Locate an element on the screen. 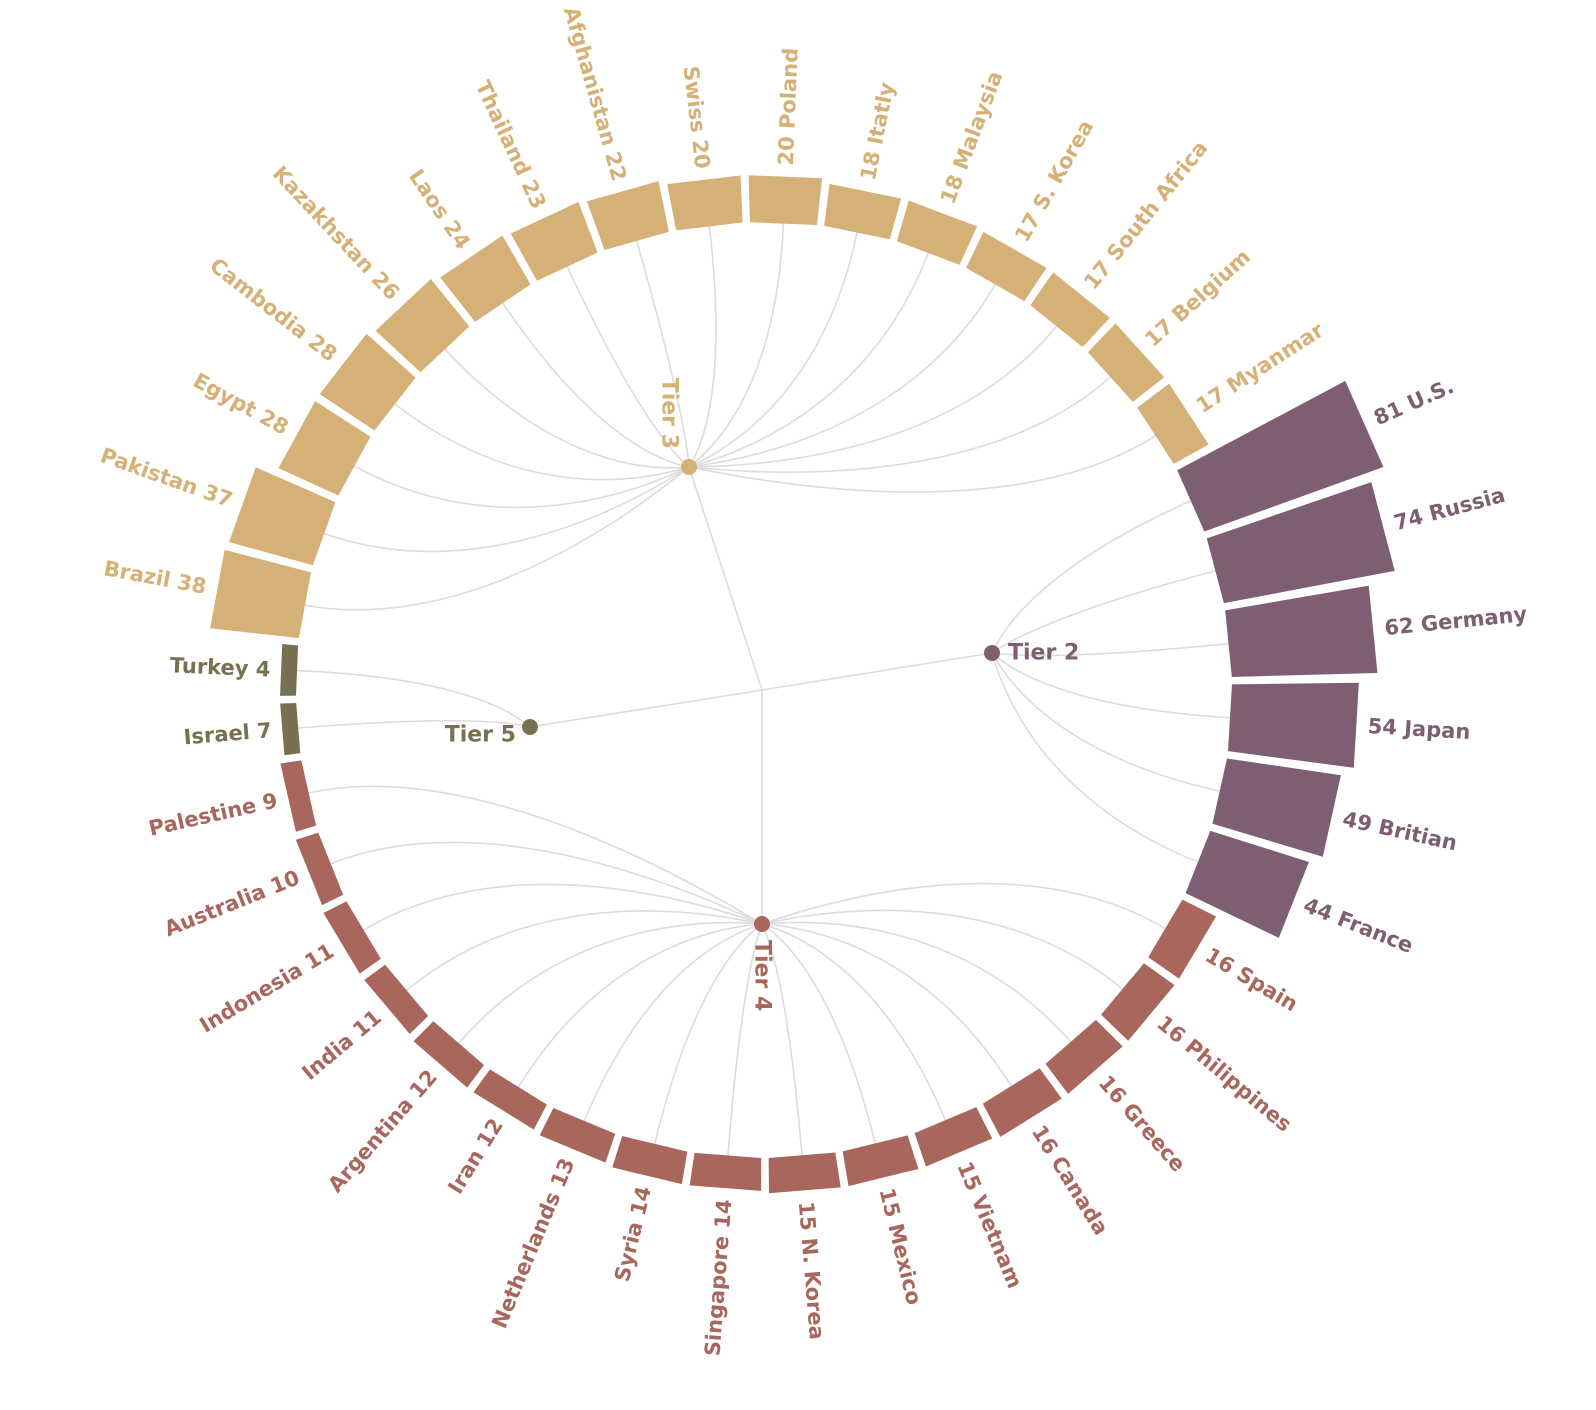 The image size is (1596, 1410). label-mexico: 15 Mexico is located at coordinates (901, 1247).